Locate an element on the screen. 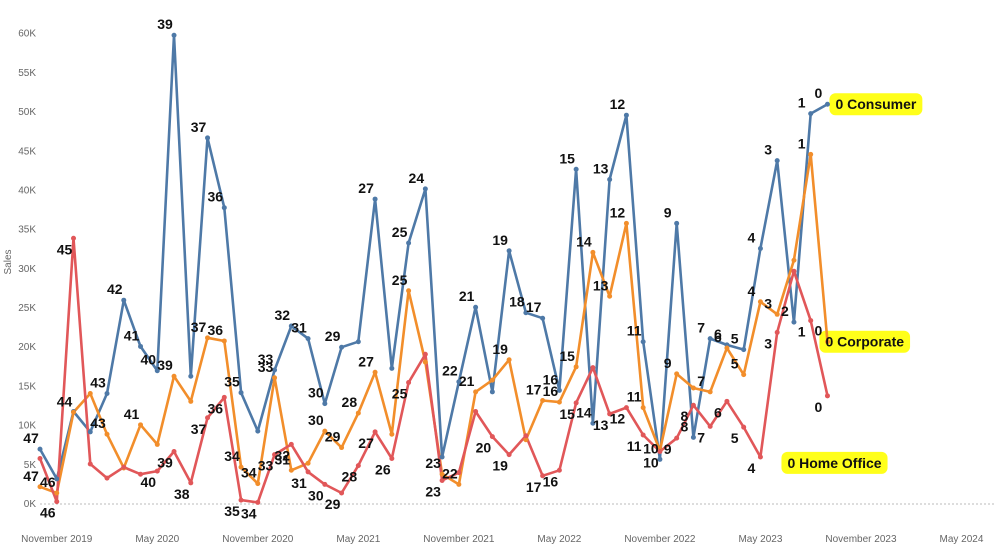  data-label: 37 is located at coordinates (199, 429).